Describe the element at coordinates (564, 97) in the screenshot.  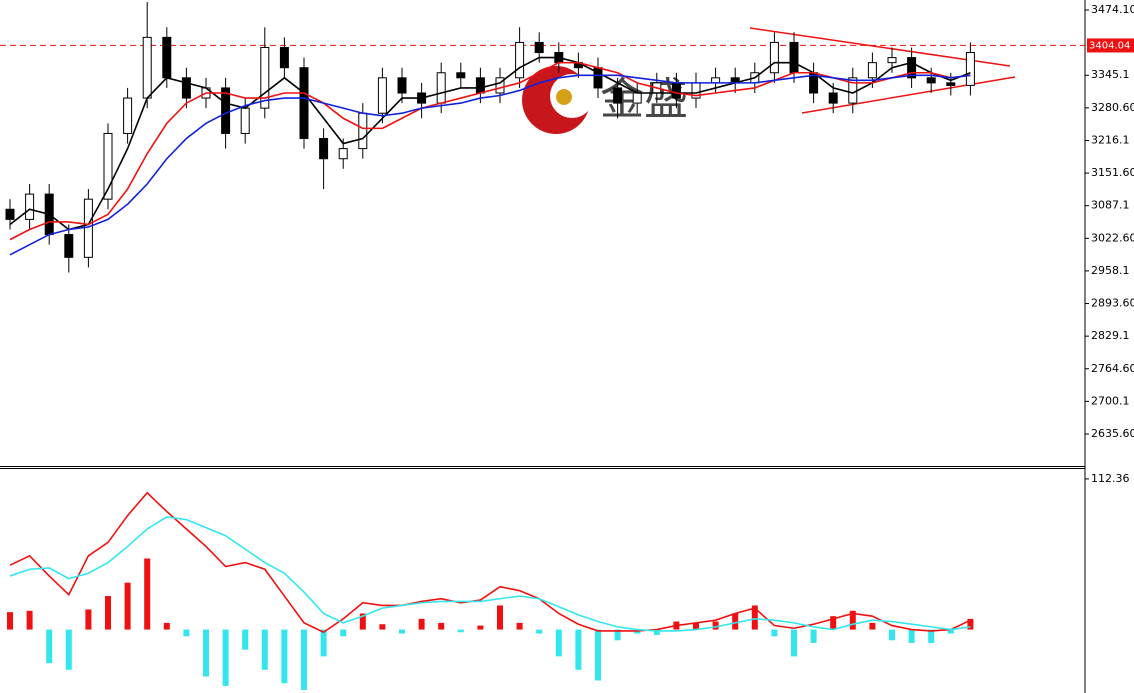
I see `logo-dot` at that location.